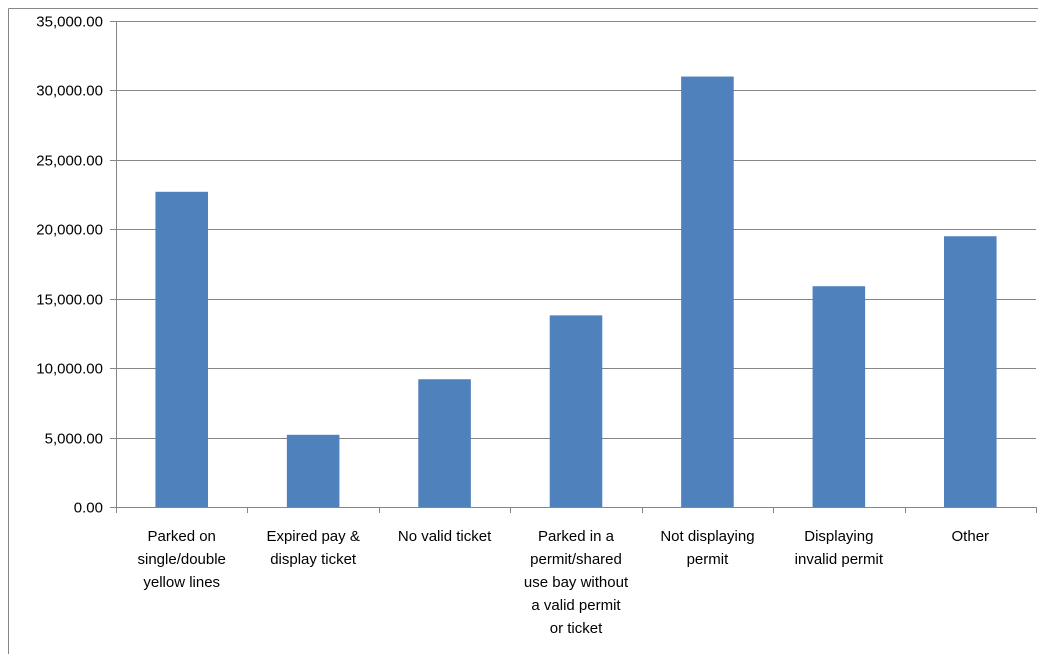  What do you see at coordinates (312, 548) in the screenshot?
I see `x-tick-label: Expired pay & display ticket` at bounding box center [312, 548].